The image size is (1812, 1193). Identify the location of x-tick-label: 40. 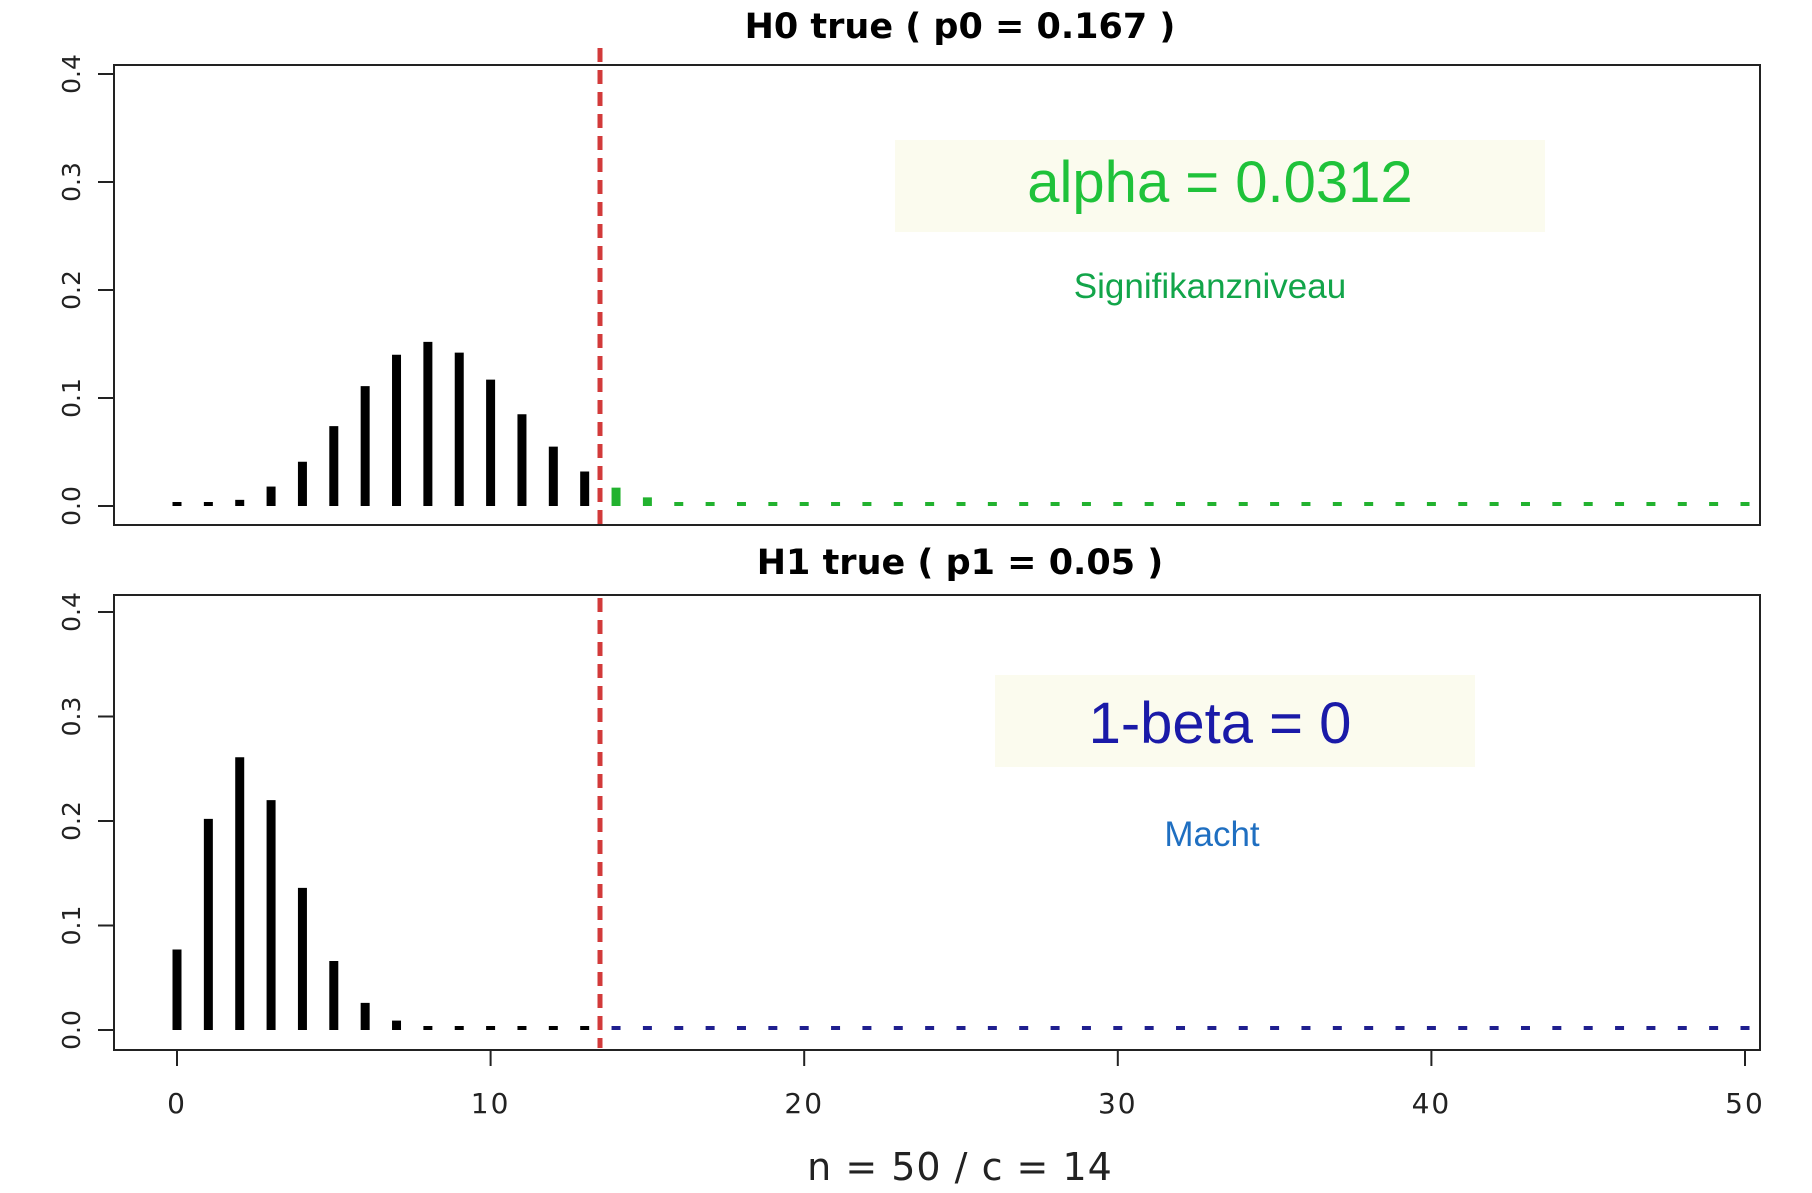
(1432, 1103).